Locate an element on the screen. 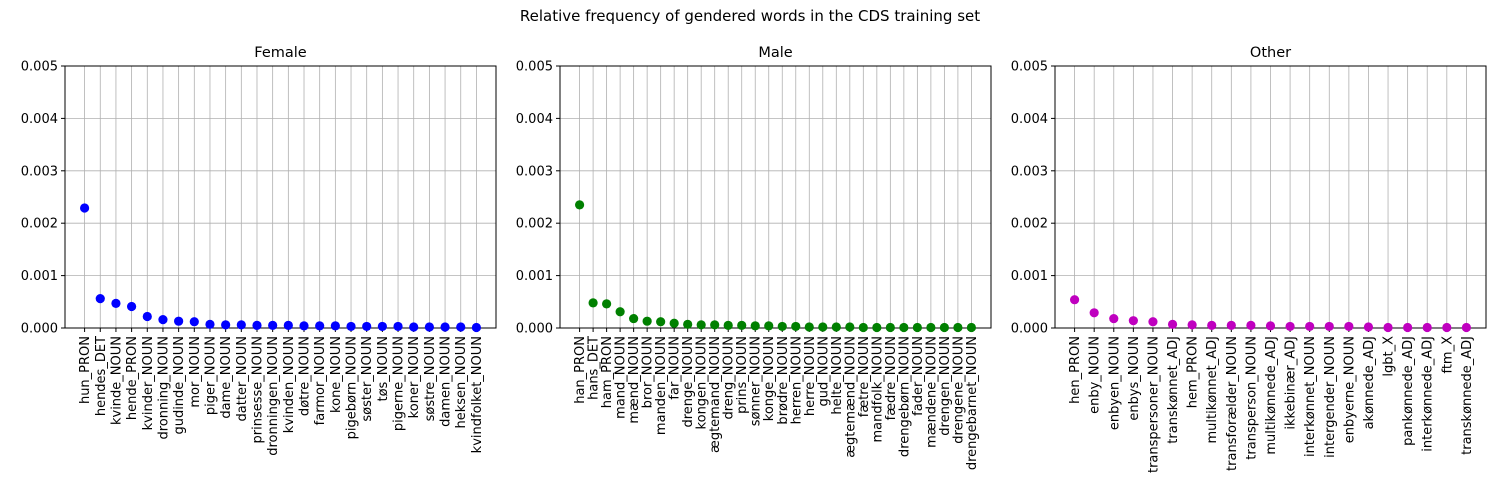 This screenshot has width=1500, height=500. x-tick-label: pigerne_NOUN is located at coordinates (399, 383).